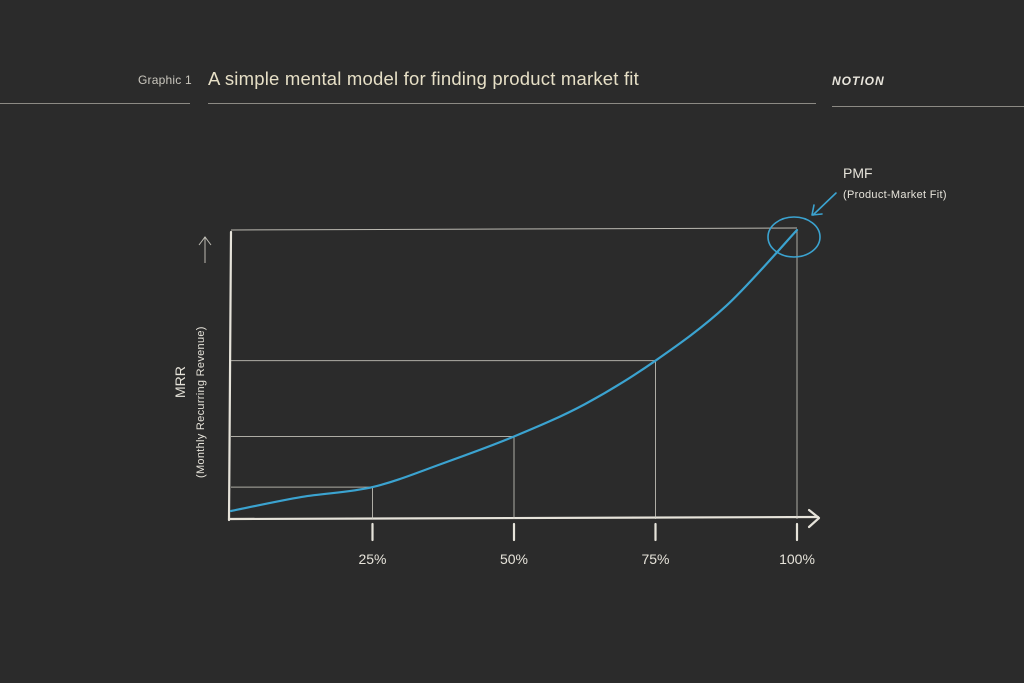 Image resolution: width=1024 pixels, height=683 pixels. Describe the element at coordinates (512, 103) in the screenshot. I see `header-rule-center` at that location.